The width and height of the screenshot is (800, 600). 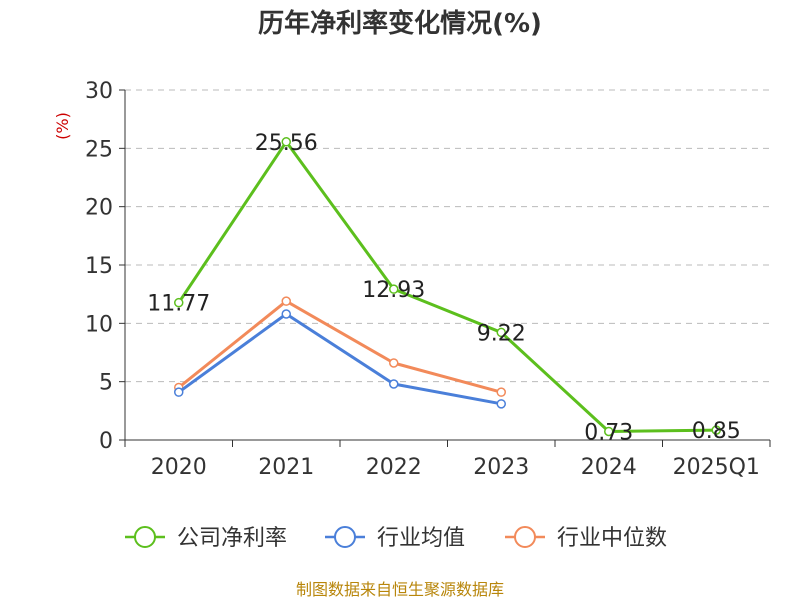 What do you see at coordinates (62, 126) in the screenshot?
I see `y-axis-unit: (%)` at bounding box center [62, 126].